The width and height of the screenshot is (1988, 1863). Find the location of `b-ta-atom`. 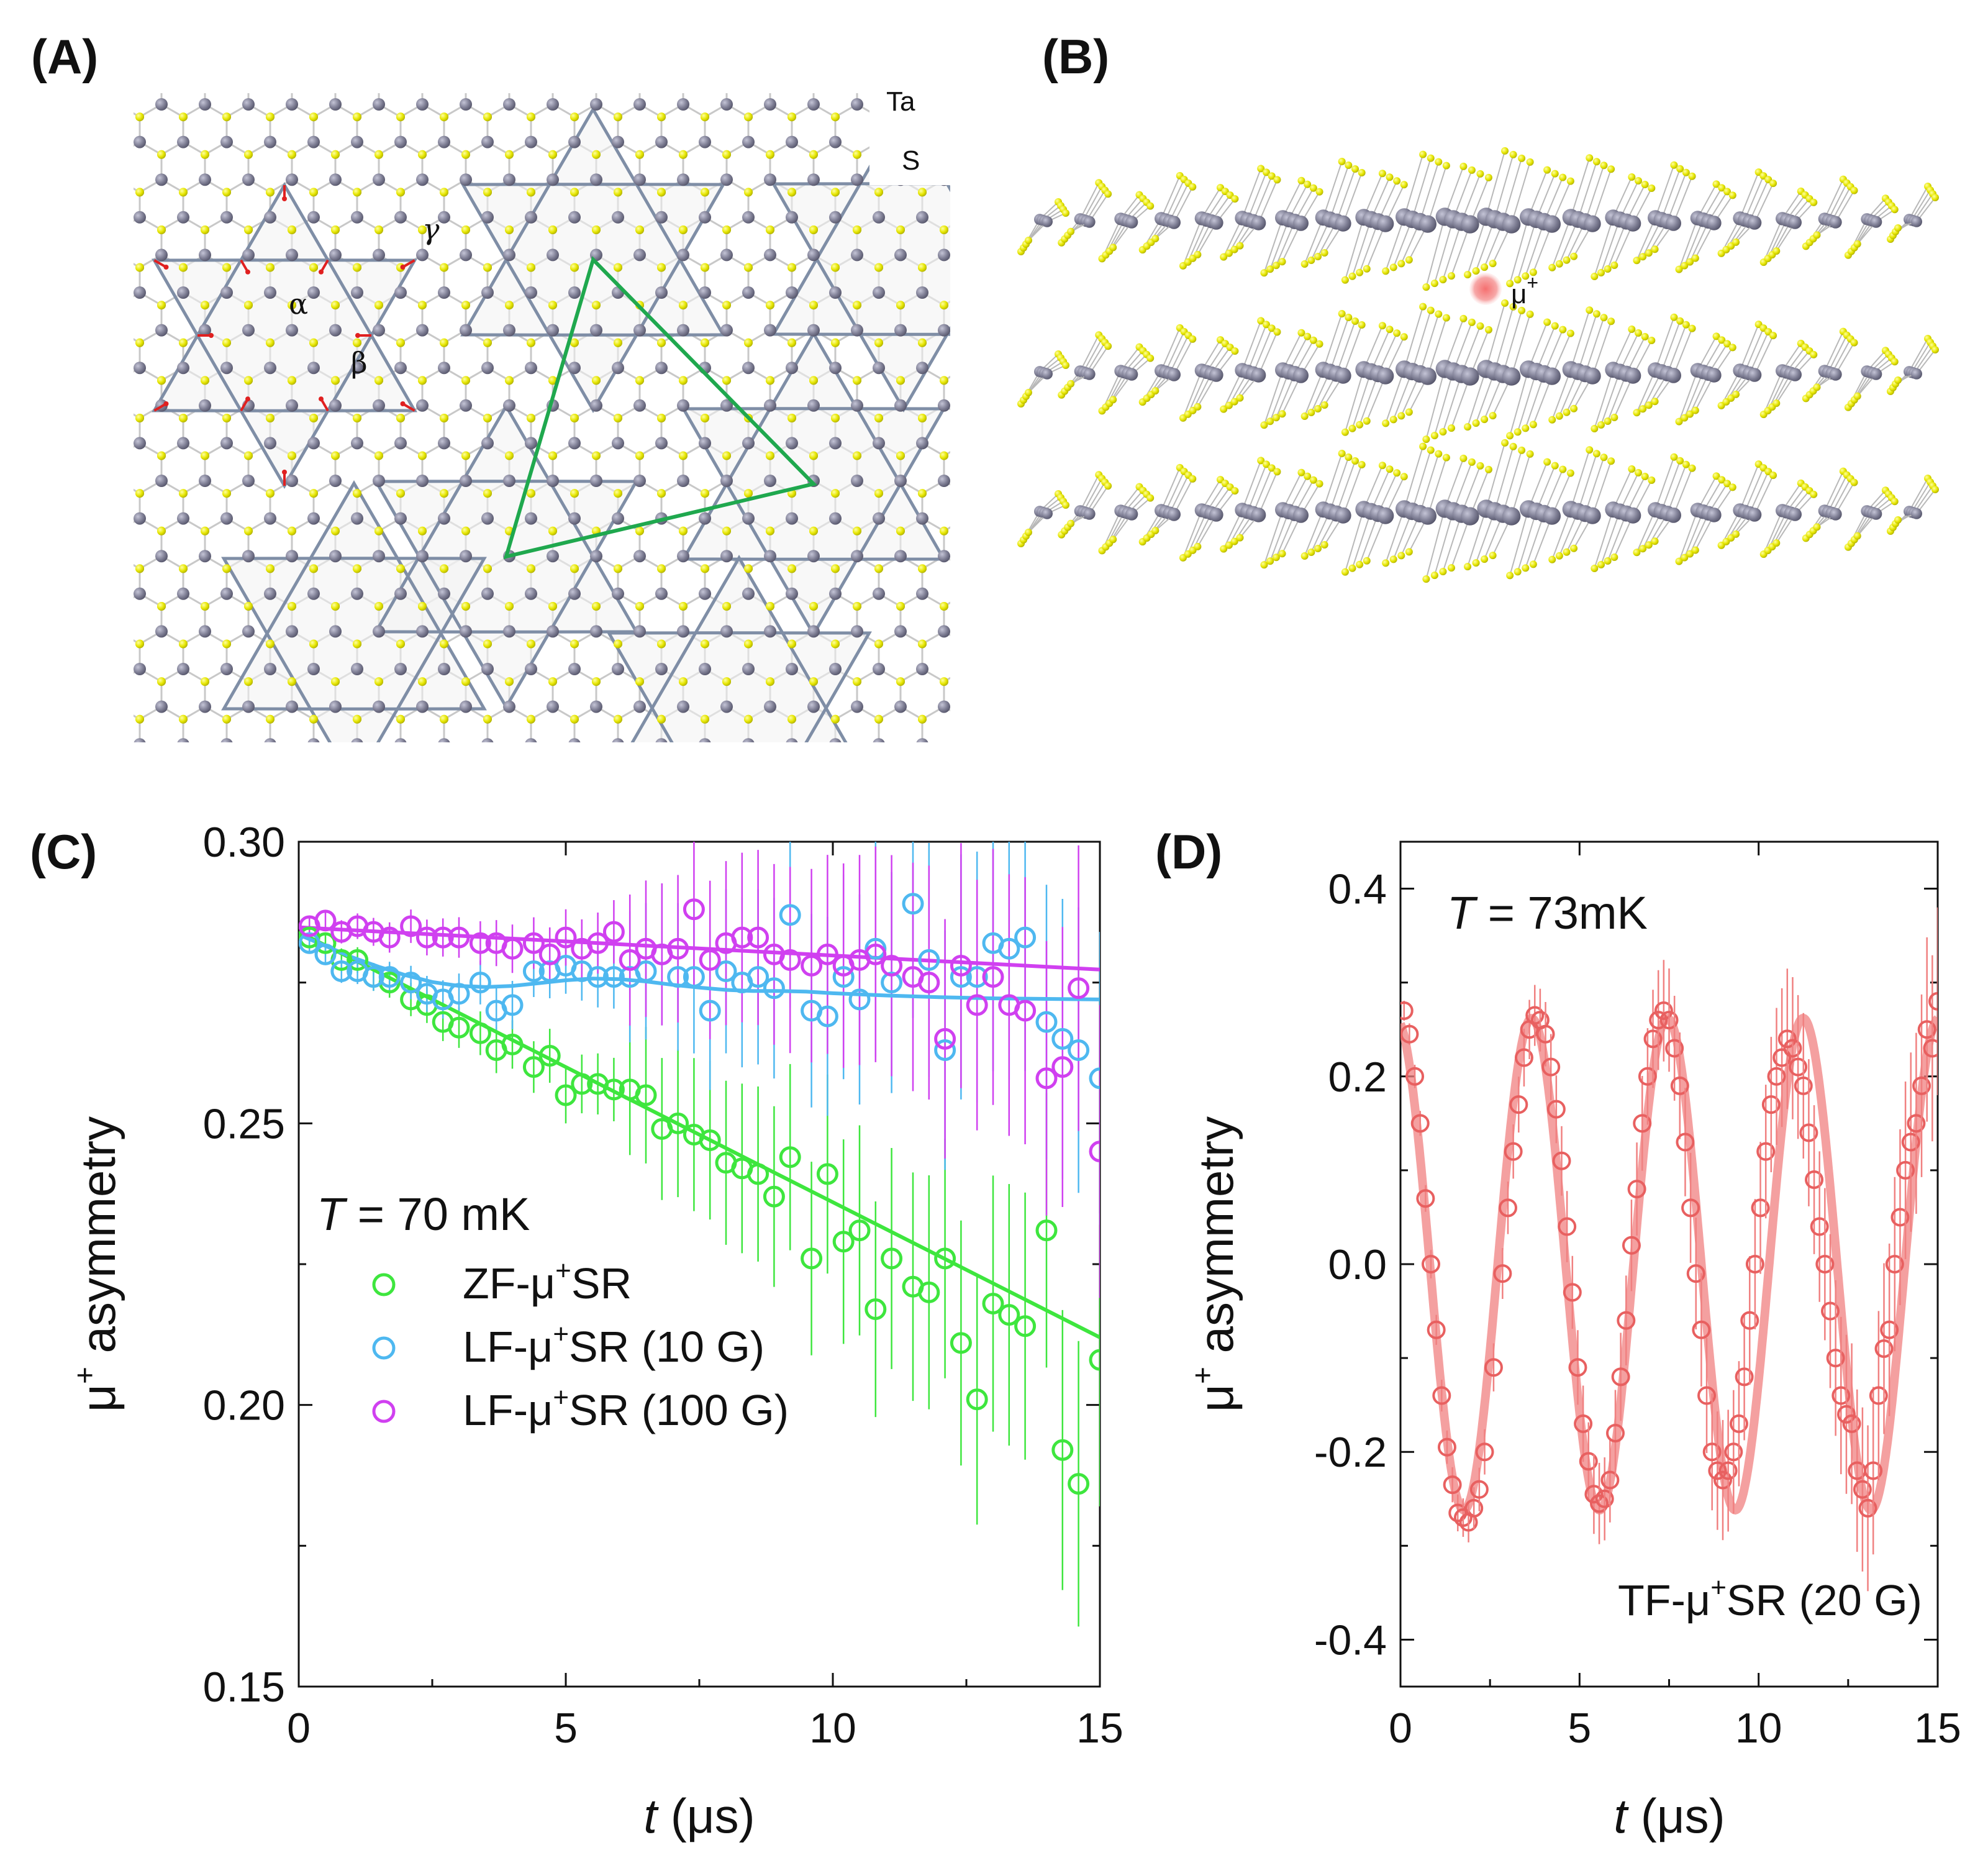

b-ta-atom is located at coordinates (1755, 223).